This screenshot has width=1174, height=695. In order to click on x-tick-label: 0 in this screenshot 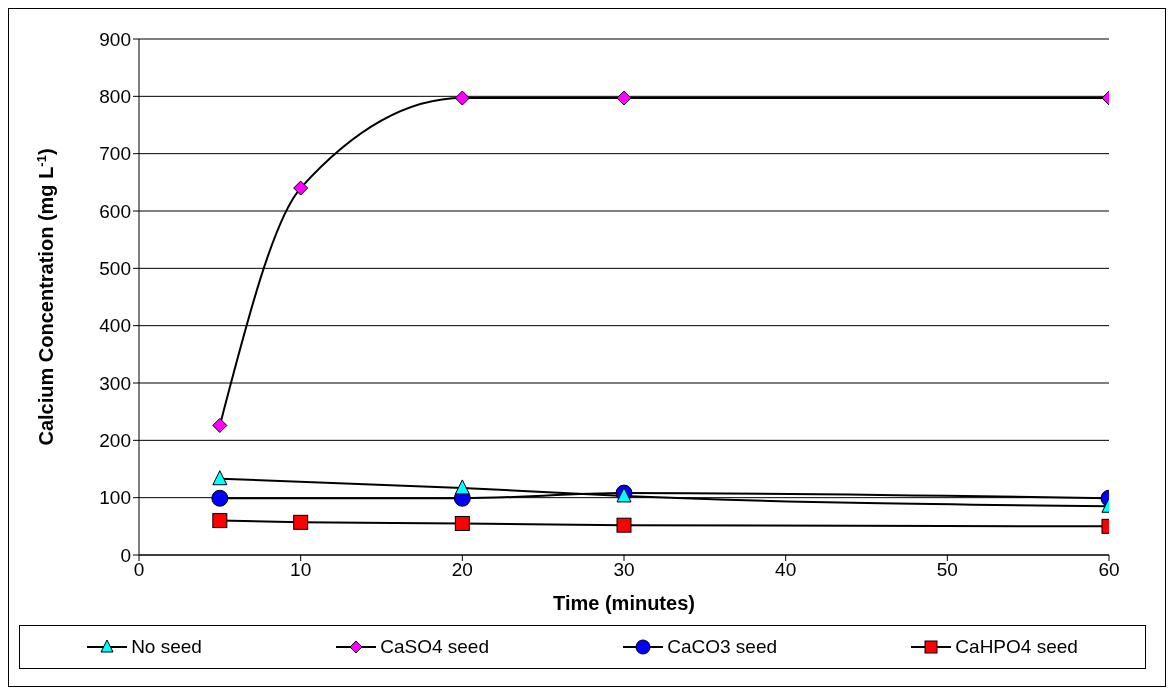, I will do `click(139, 570)`.